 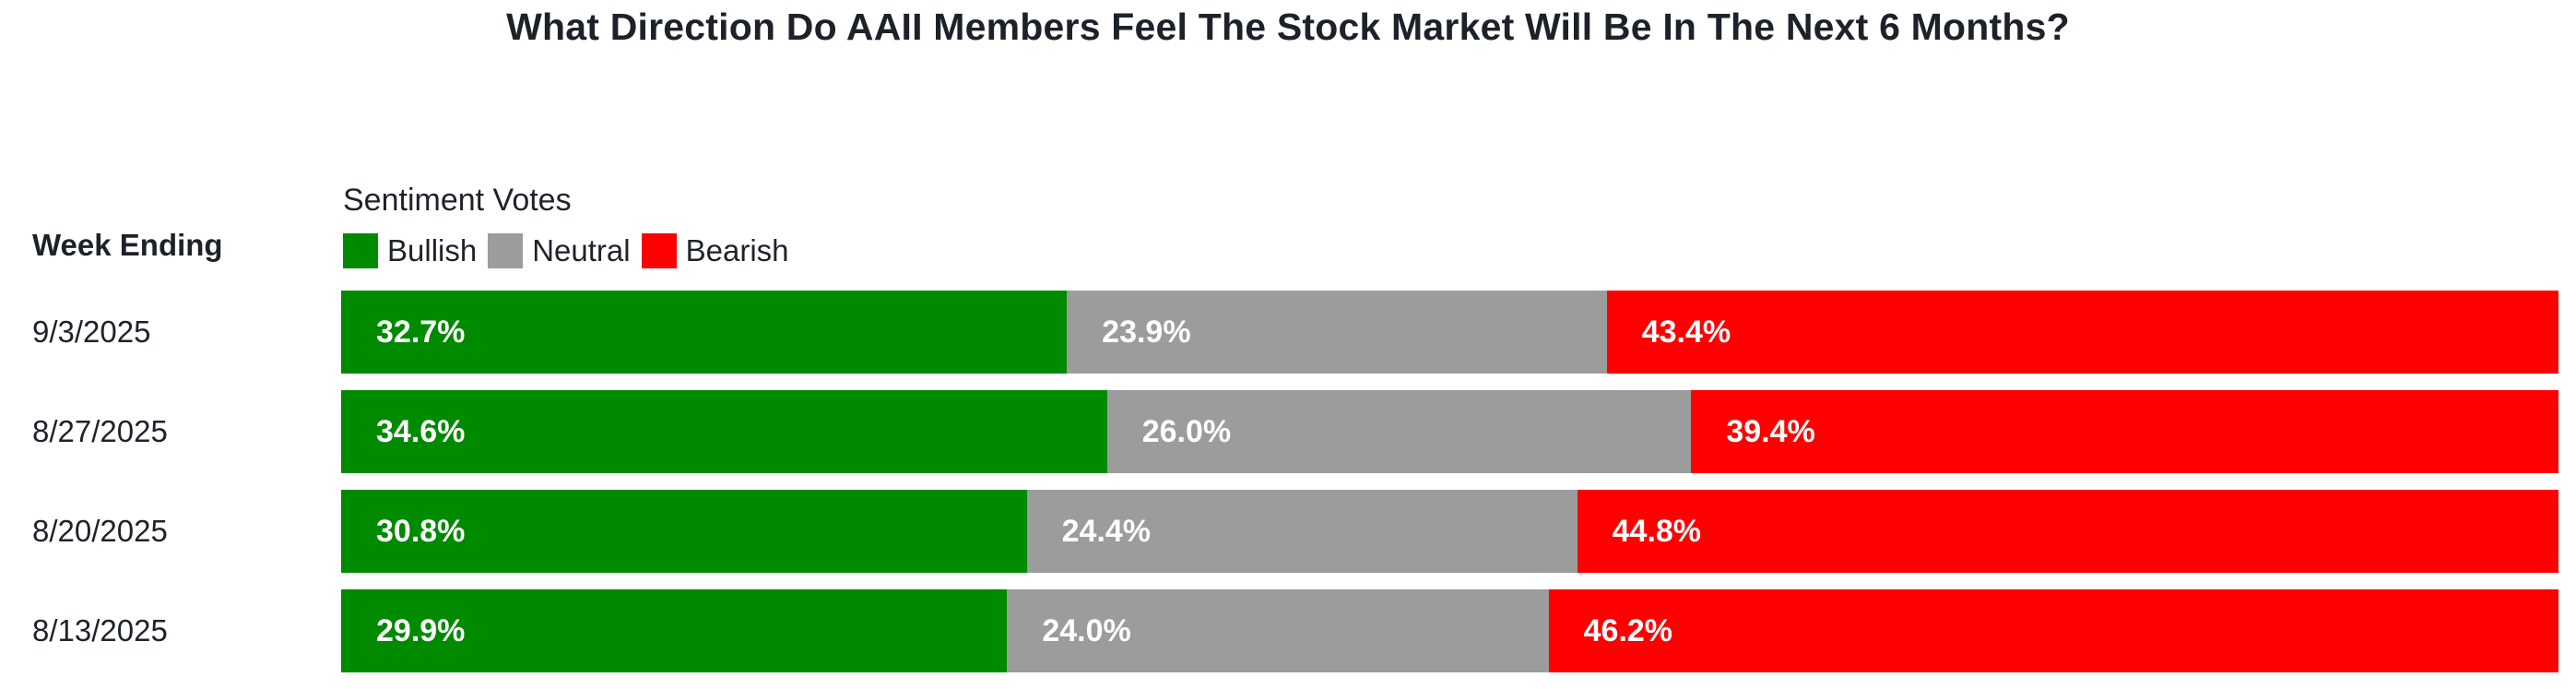 What do you see at coordinates (421, 630) in the screenshot?
I see `bar-value-label: 29.9%` at bounding box center [421, 630].